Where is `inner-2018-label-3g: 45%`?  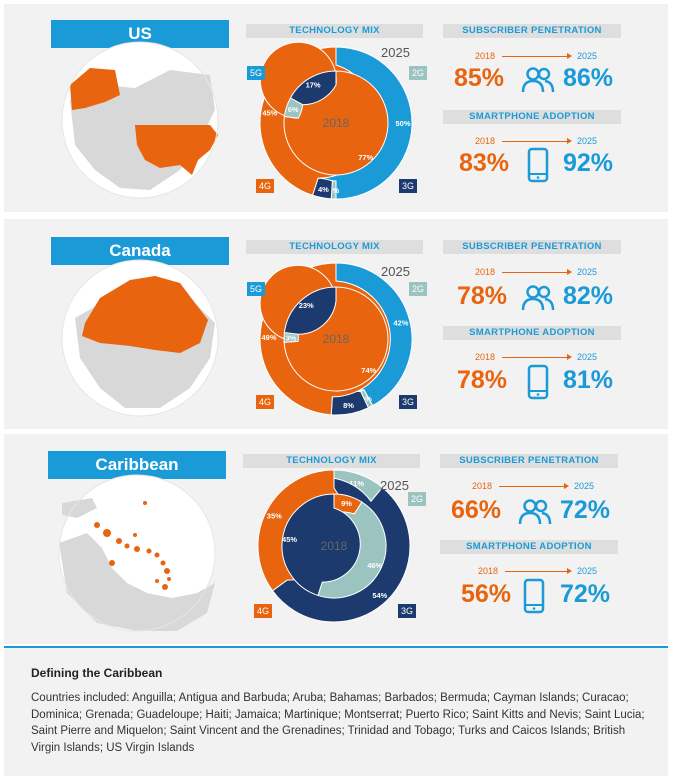
inner-2018-label-3g: 45% is located at coordinates (289, 539).